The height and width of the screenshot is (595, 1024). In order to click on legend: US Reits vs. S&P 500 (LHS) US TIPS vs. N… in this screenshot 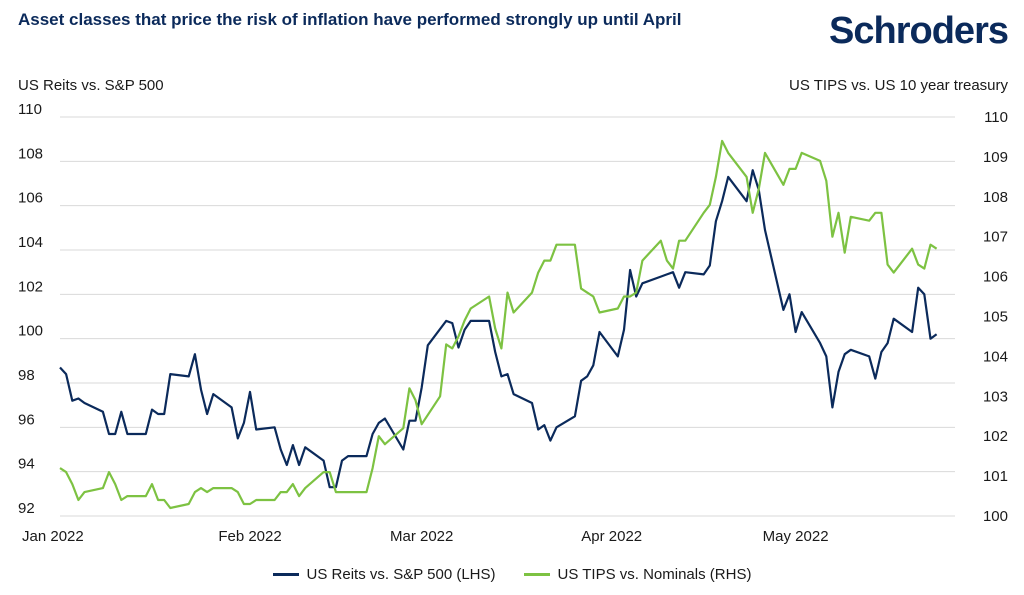, I will do `click(512, 574)`.